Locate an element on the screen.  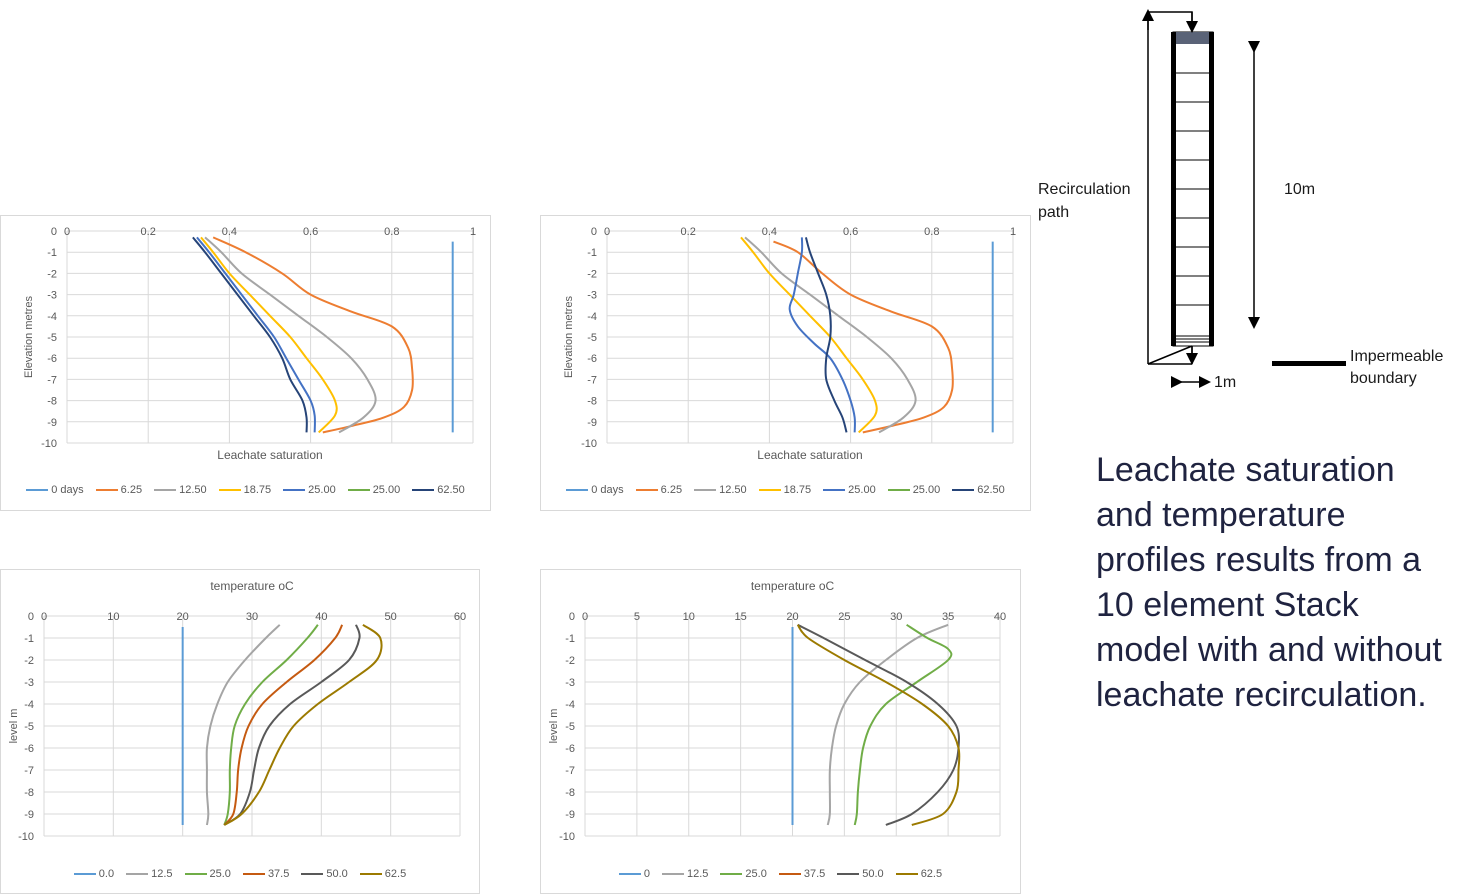
legend-label: 12.50 is located at coordinates (733, 490).